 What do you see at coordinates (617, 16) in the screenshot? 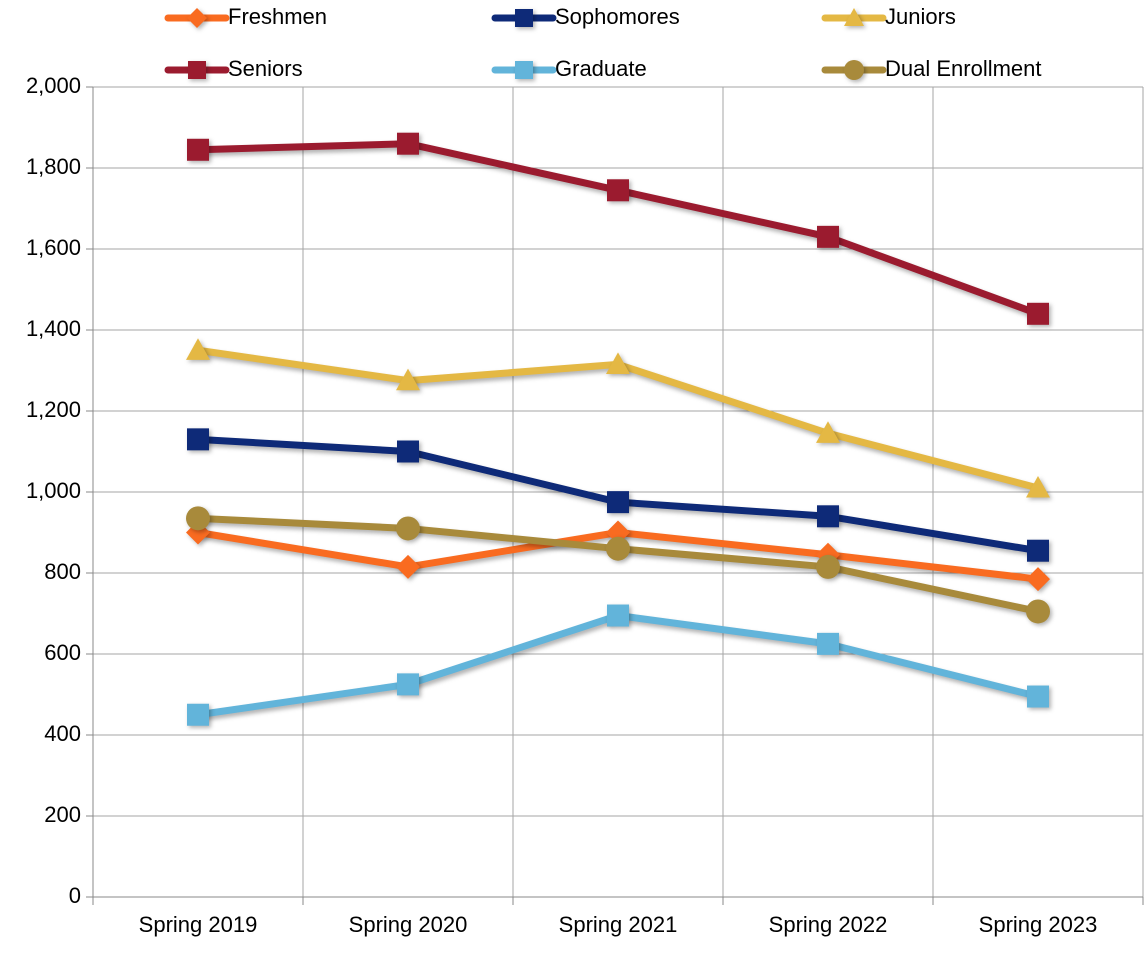
I see `legend-label: Sophomores` at bounding box center [617, 16].